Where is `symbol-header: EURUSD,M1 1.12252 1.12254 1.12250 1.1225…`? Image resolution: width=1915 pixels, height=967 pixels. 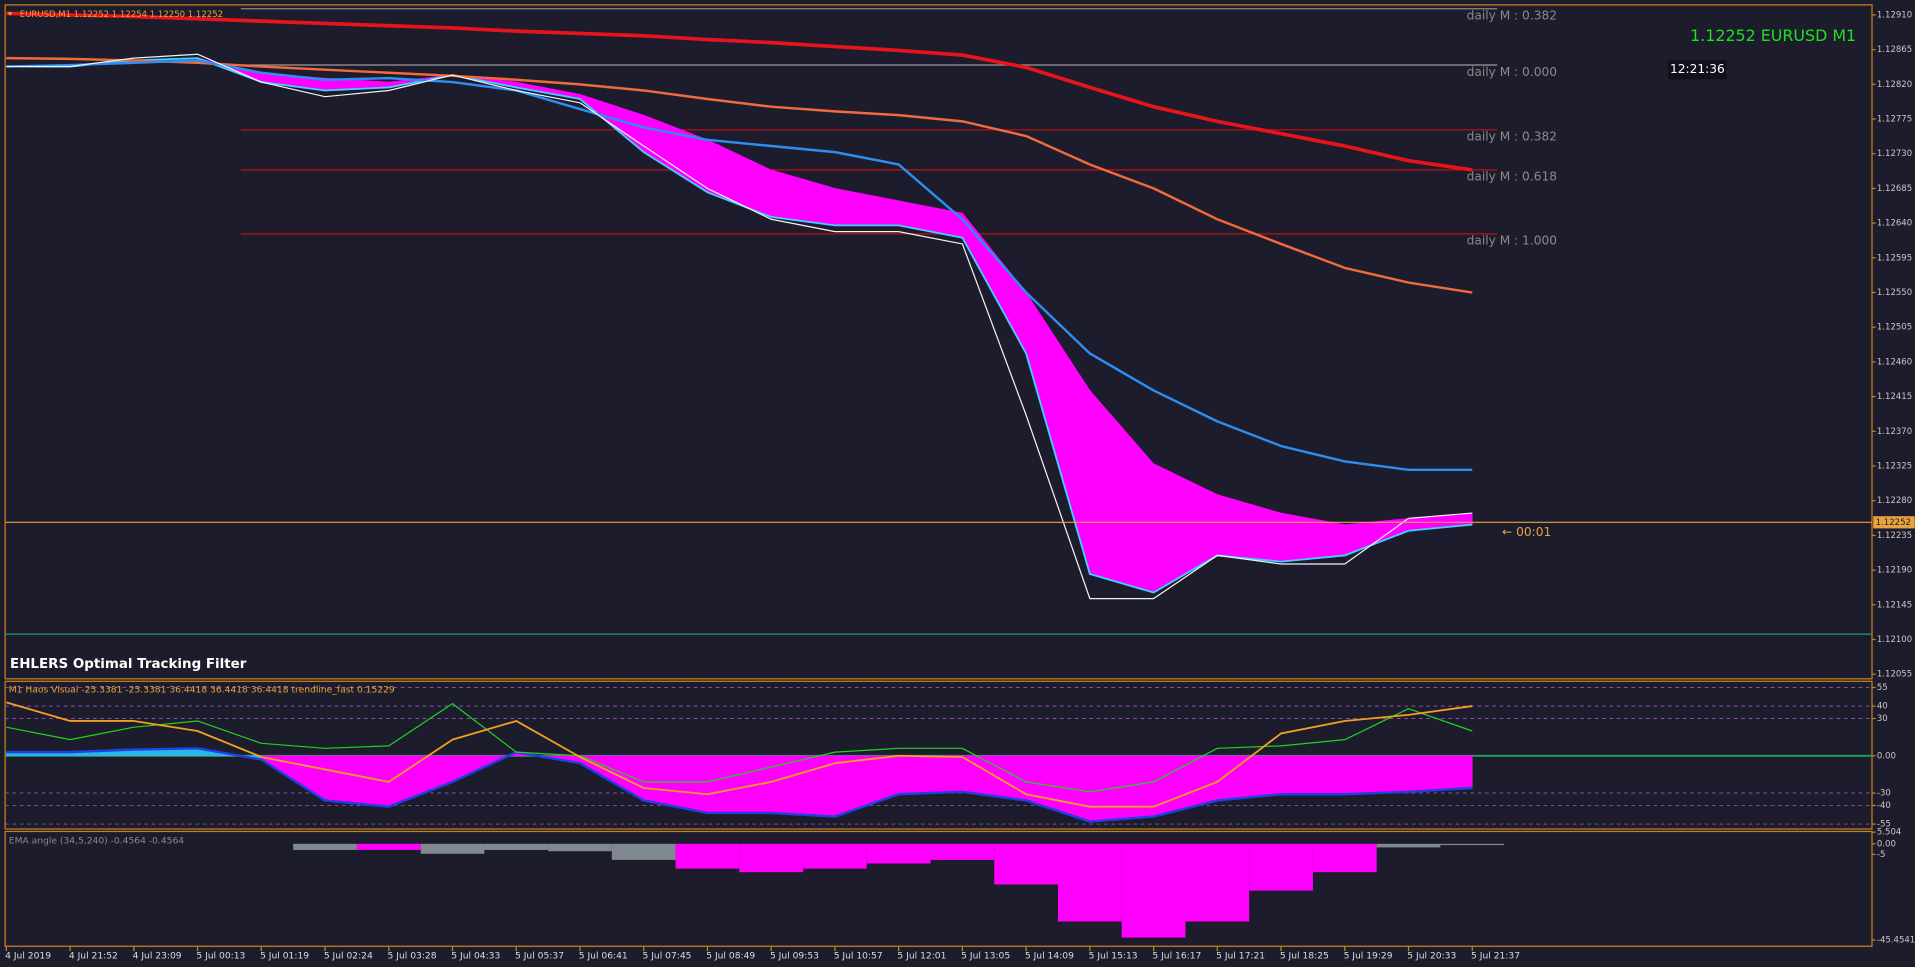
symbol-header: EURUSD,M1 1.12252 1.12254 1.12250 1.1225… is located at coordinates (121, 15).